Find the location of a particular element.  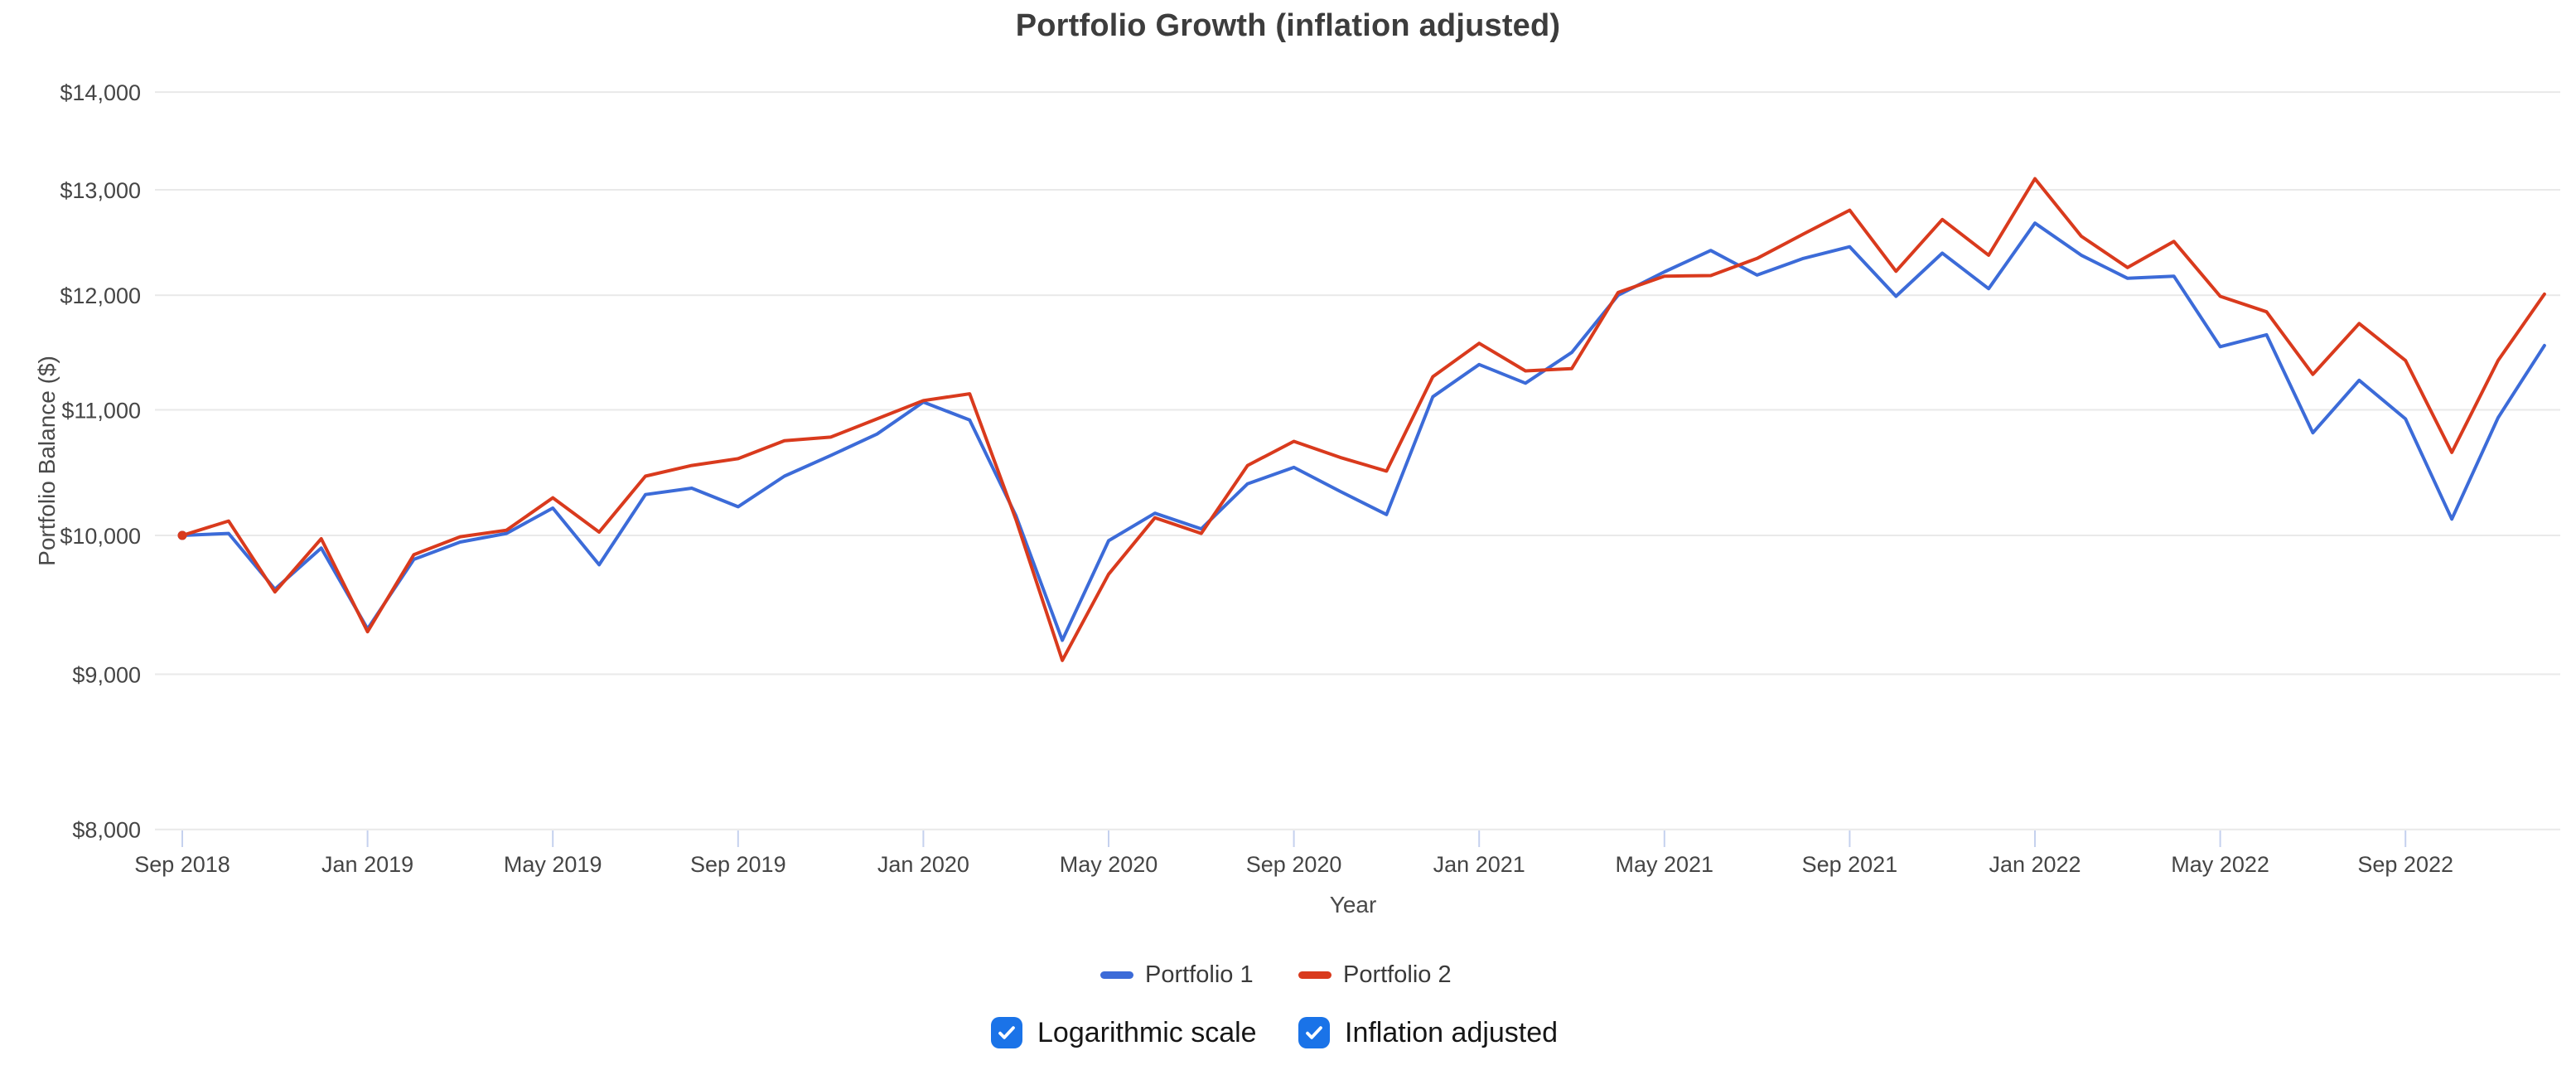

x-tick-label: Sep 2020 is located at coordinates (1294, 864).